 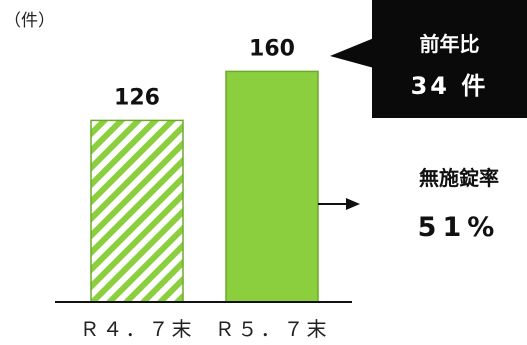 I want to click on x-tick-label-2: Ｒ５．７末, so click(x=272, y=329).